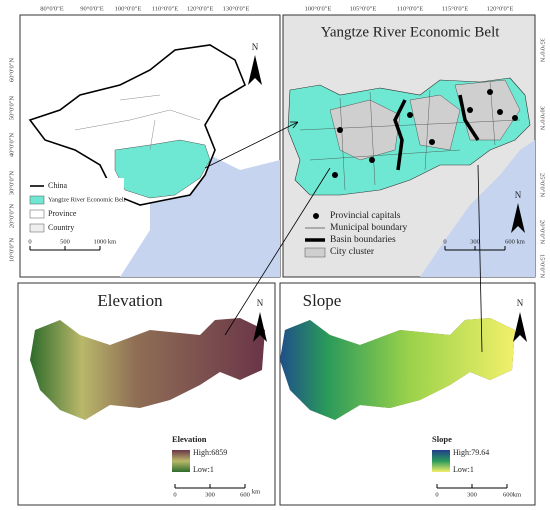 The height and width of the screenshot is (510, 550). What do you see at coordinates (91, 8) in the screenshot?
I see `lon-label: 90°0'0"E` at bounding box center [91, 8].